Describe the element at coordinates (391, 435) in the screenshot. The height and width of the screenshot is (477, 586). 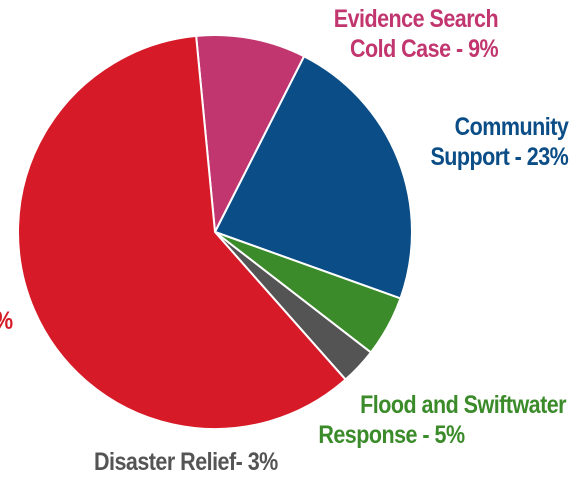
I see `label-flood-swiftwater-line2: Response - 5%` at that location.